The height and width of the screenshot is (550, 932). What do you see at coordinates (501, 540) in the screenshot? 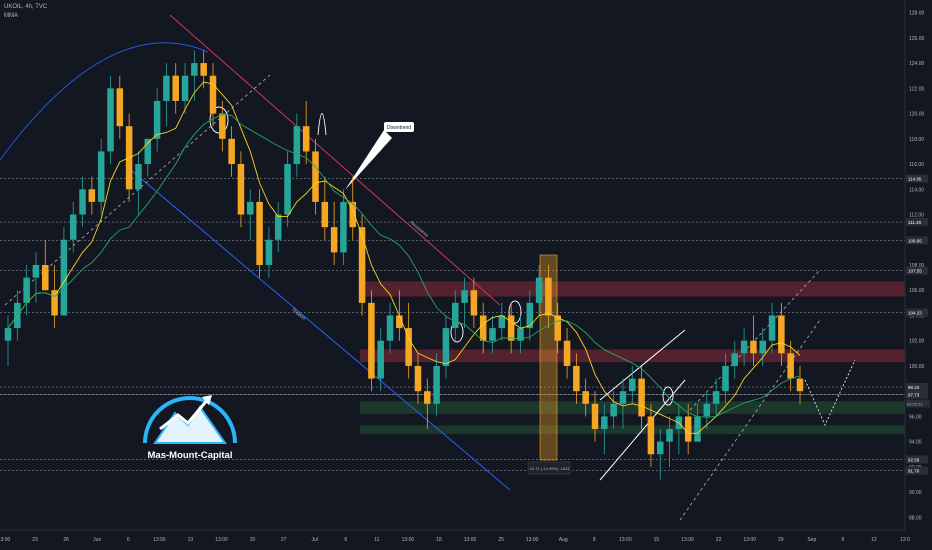
I see `x-tick-label: 25` at bounding box center [501, 540].